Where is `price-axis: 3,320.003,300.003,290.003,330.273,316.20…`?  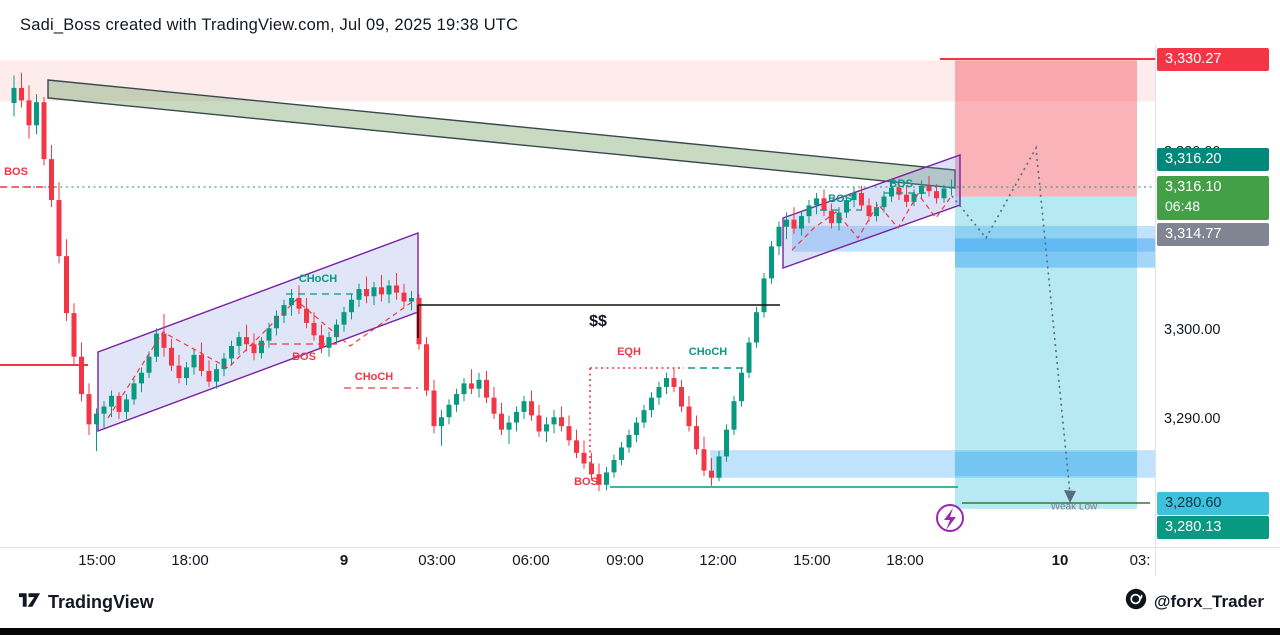
price-axis: 3,320.003,300.003,290.003,330.273,316.20… is located at coordinates (1217, 296).